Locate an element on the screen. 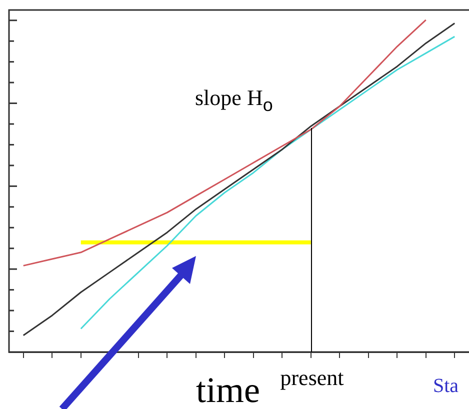 The width and height of the screenshot is (469, 409). text: present is located at coordinates (312, 377).